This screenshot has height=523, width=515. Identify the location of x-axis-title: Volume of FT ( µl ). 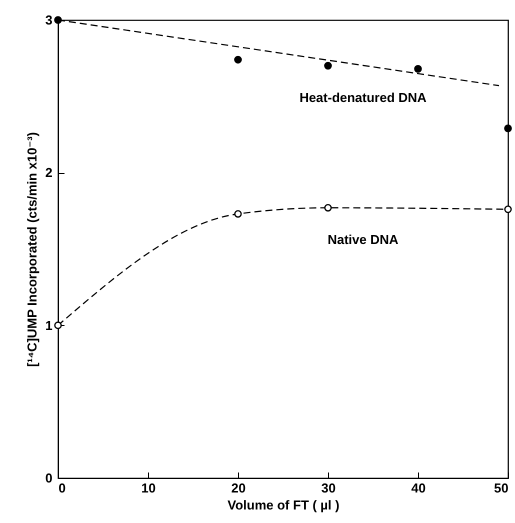
(284, 505).